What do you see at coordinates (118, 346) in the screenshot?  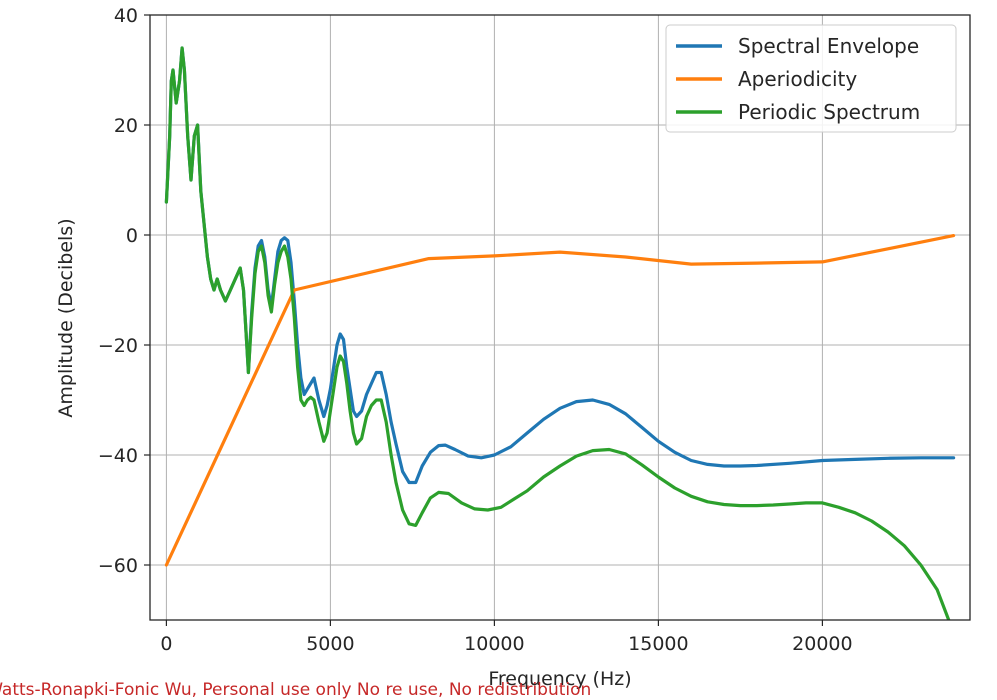 I see `y-tick-label: −20` at bounding box center [118, 346].